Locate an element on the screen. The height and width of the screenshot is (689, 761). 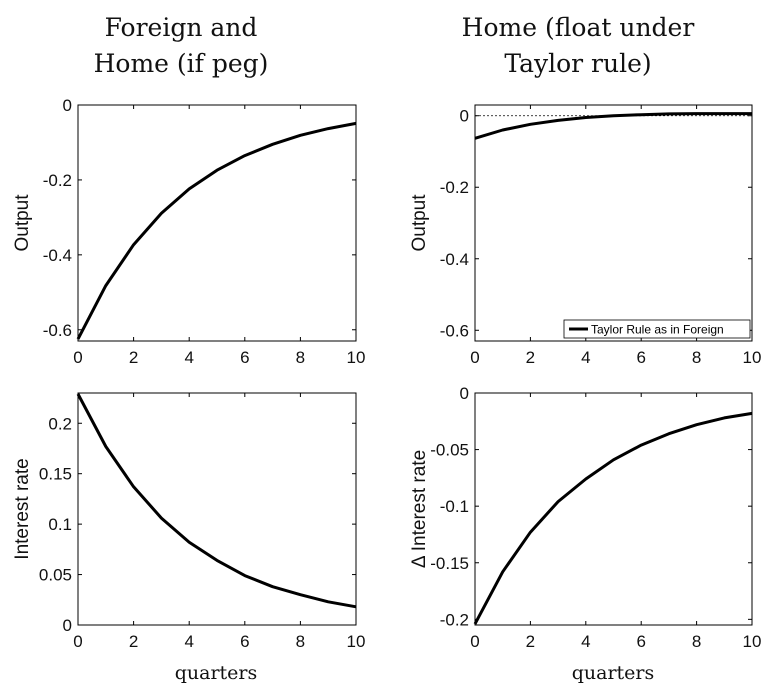
legend-label-top-right: Taylor Rule as in Foreign is located at coordinates (657, 330).